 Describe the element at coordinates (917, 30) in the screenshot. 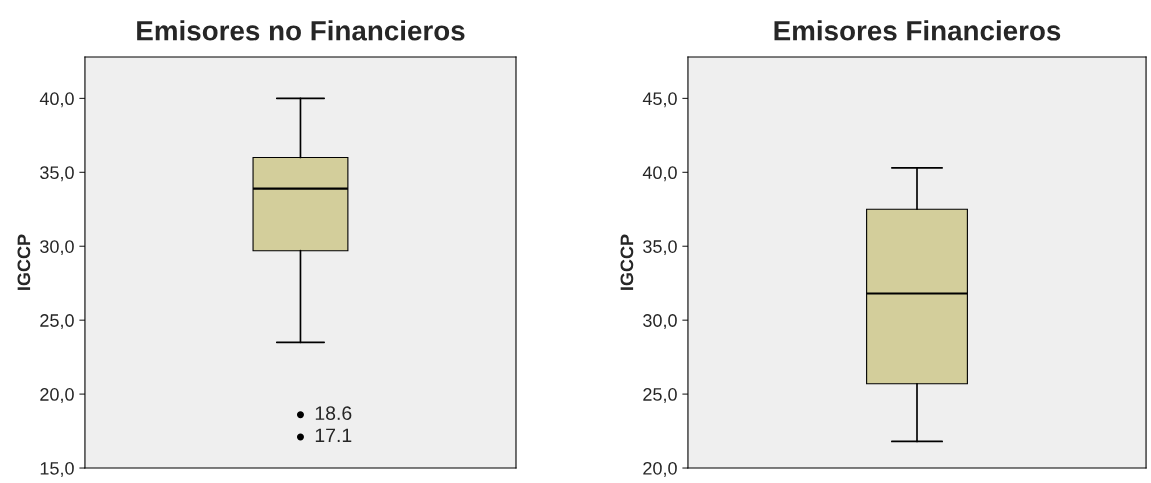

I see `chart-title: Emisores Financieros` at that location.